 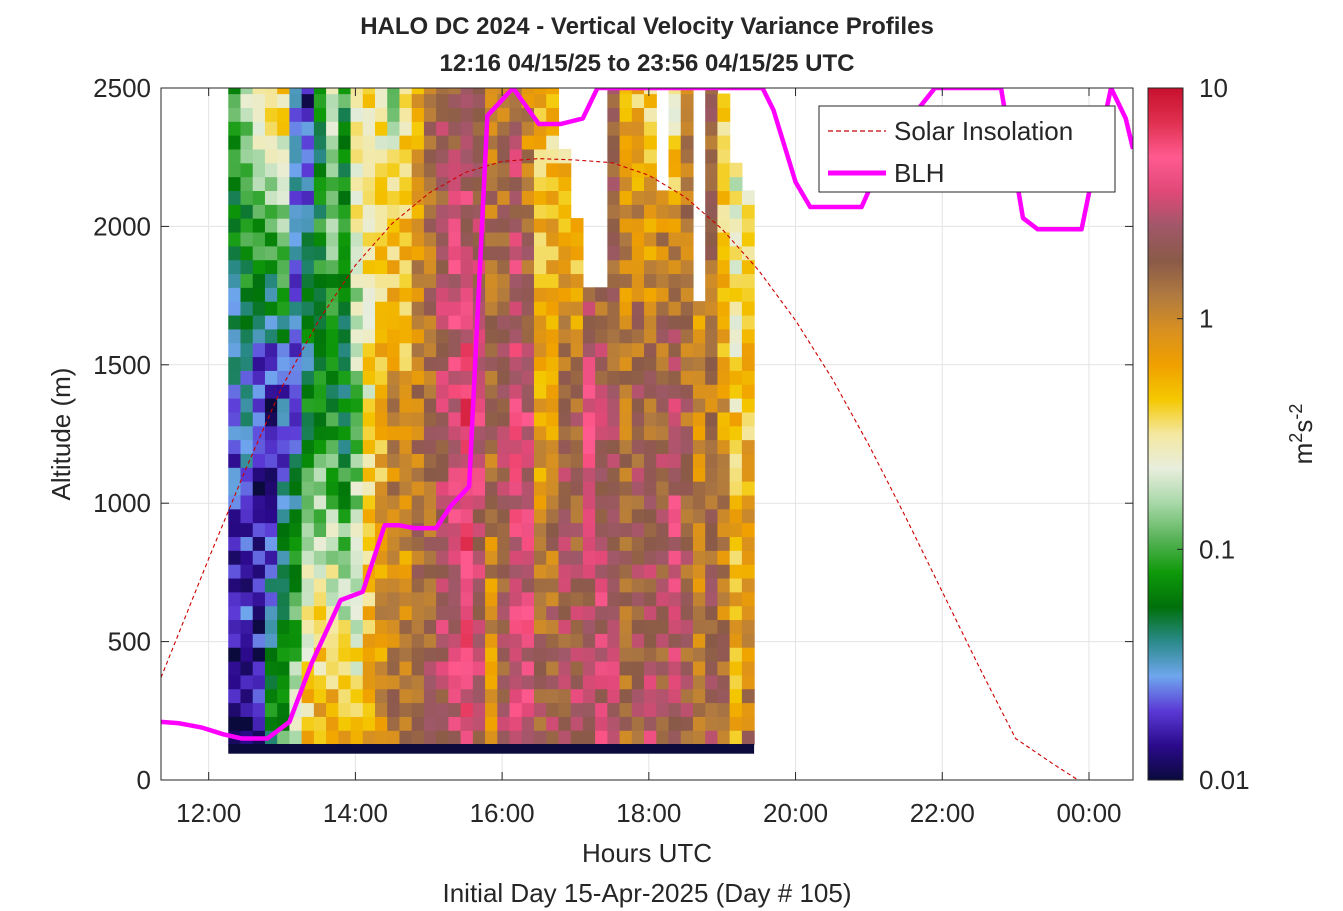 I want to click on y-axis-label: Altitude (m), so click(x=61, y=434).